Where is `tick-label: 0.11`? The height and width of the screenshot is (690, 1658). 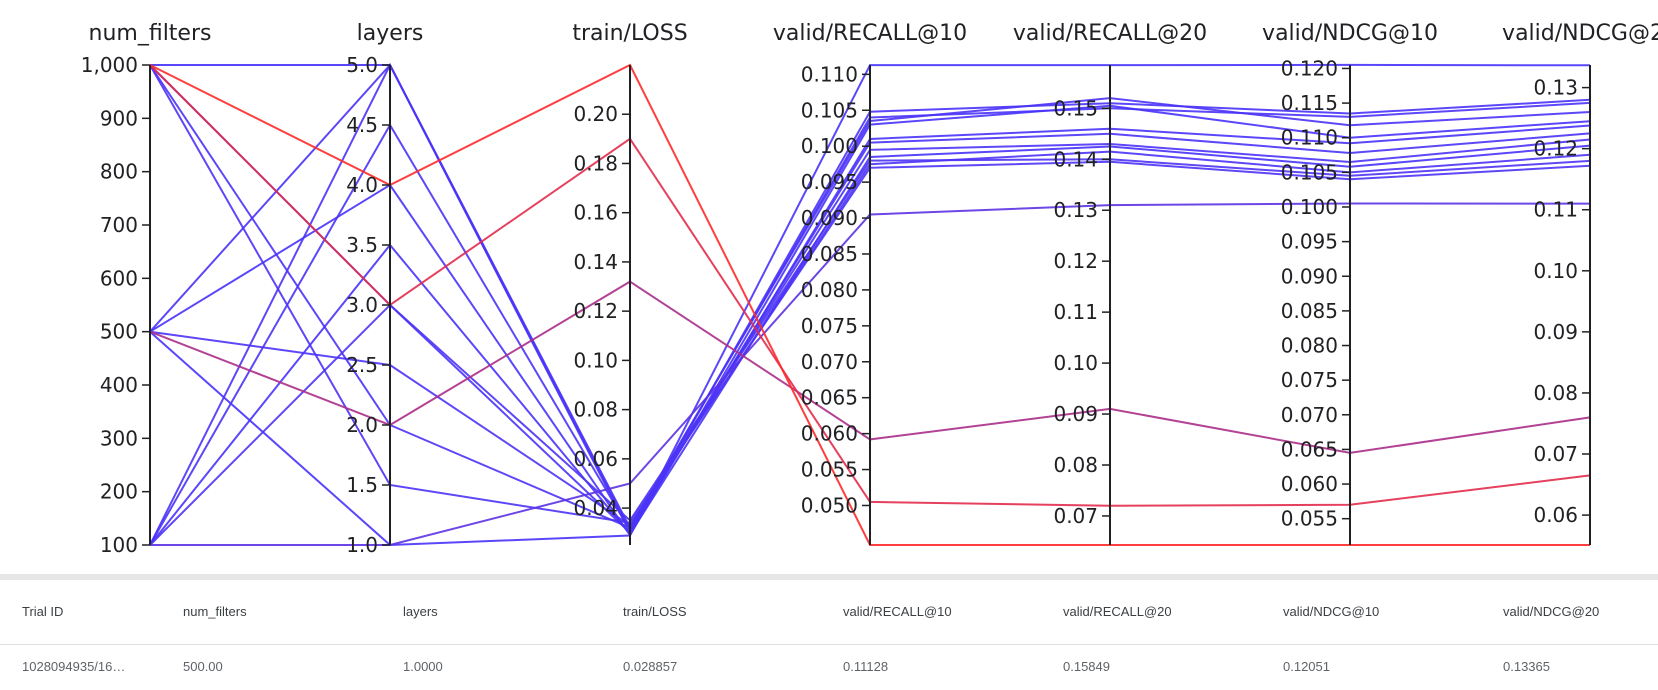 tick-label: 0.11 is located at coordinates (1075, 312).